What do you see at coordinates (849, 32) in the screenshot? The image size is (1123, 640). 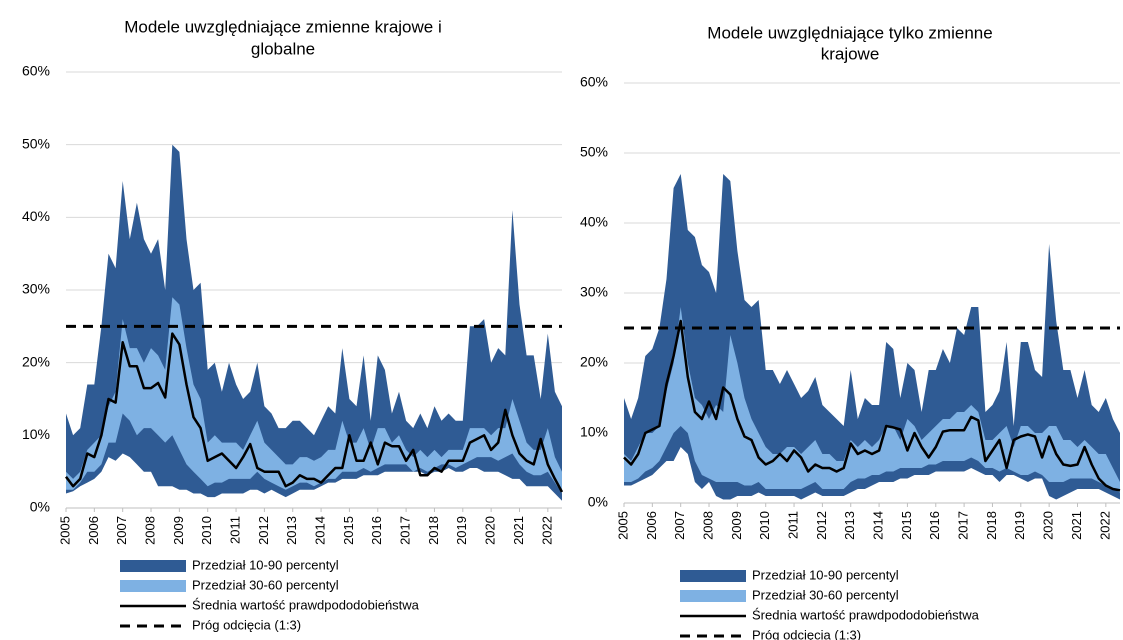 I see `chart-title: Modele uwzględniające tylko zmienne` at bounding box center [849, 32].